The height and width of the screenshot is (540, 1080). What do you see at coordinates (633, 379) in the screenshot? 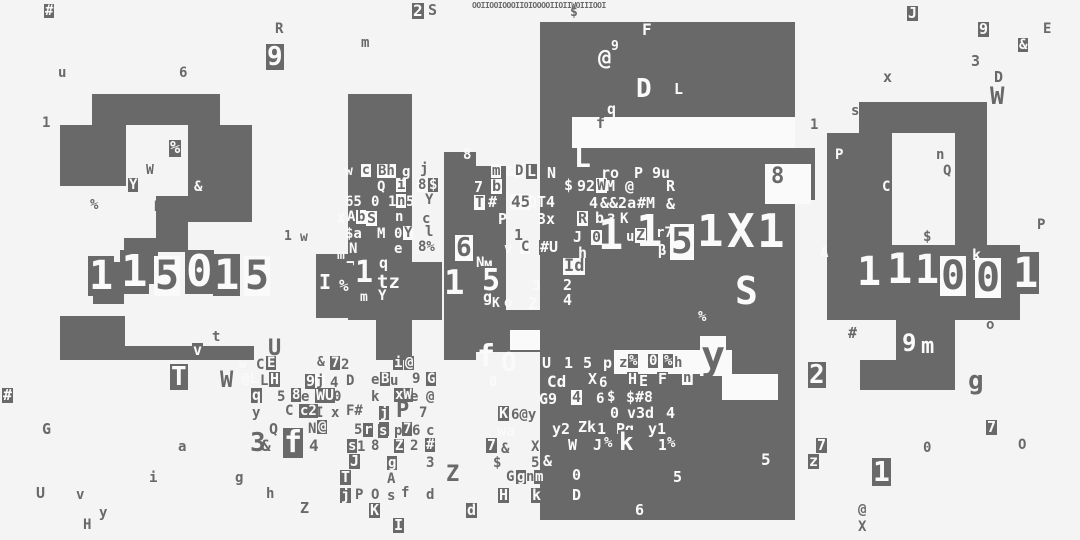
I see `glyph: H` at bounding box center [633, 379].